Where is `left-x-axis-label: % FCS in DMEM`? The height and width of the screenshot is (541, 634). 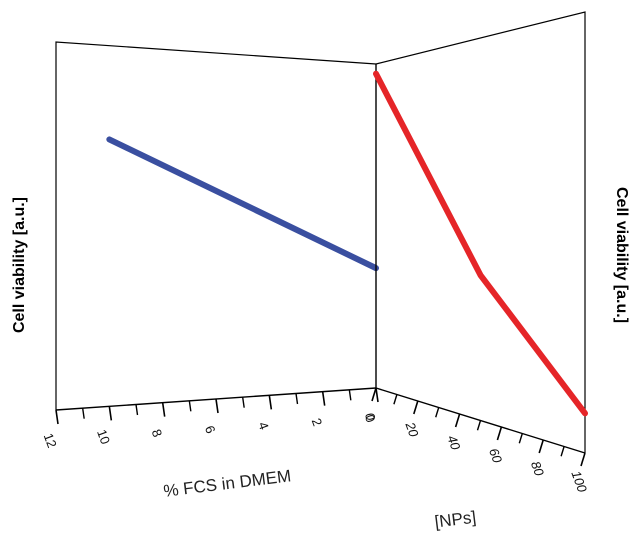
left-x-axis-label: % FCS in DMEM is located at coordinates (227, 483).